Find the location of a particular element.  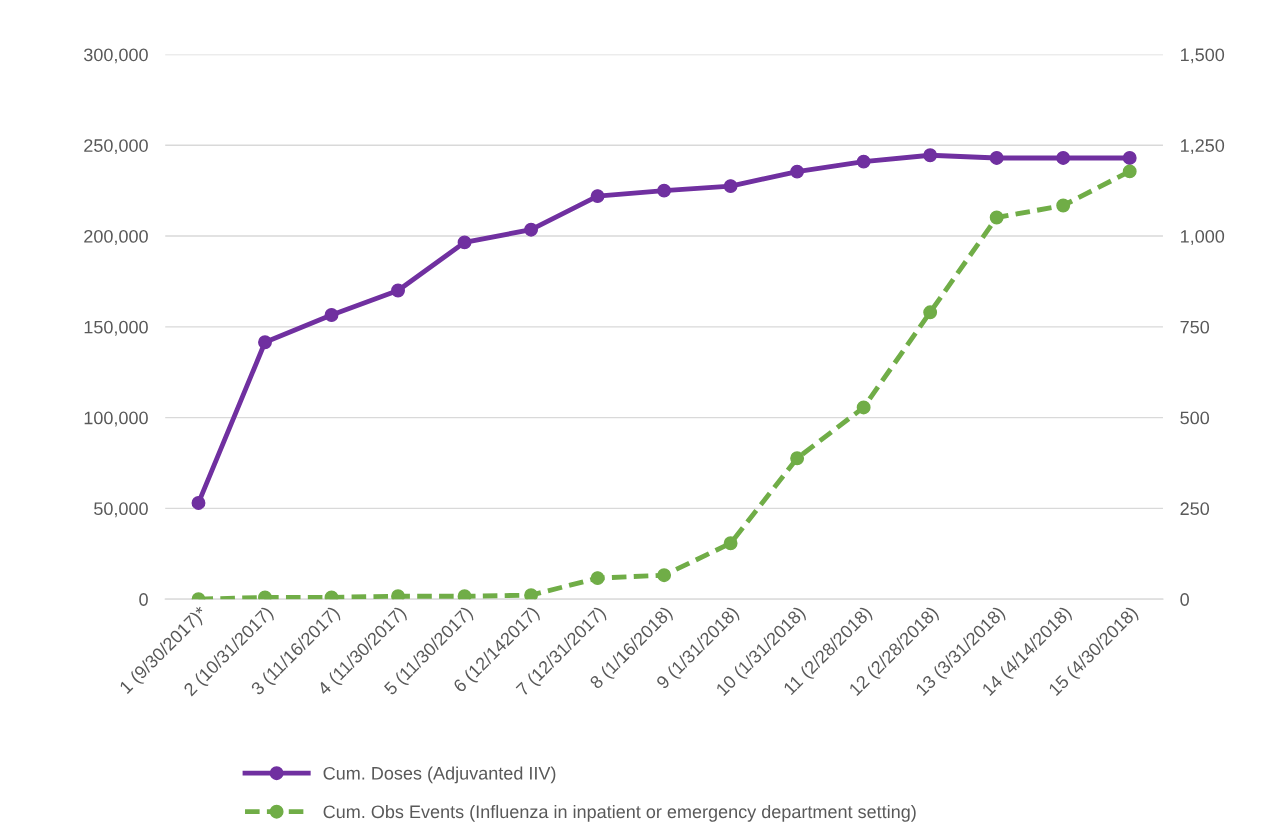

y-tick-label: 300,000 is located at coordinates (115, 56).